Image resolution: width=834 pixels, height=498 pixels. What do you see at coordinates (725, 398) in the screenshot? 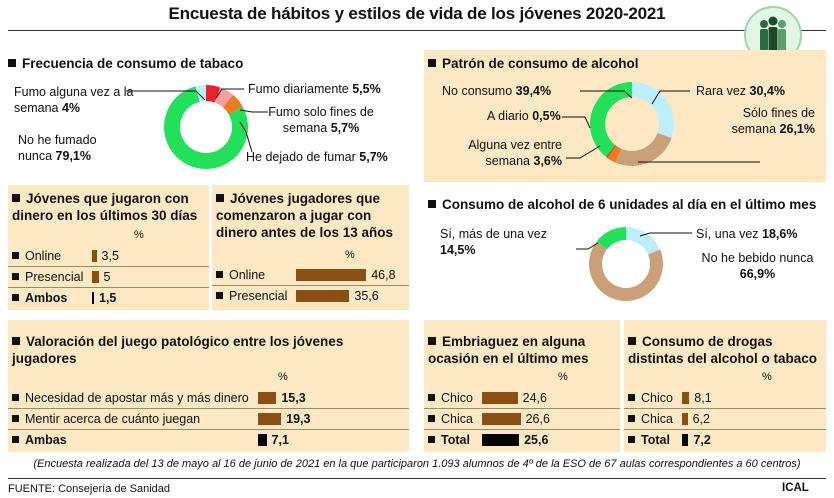
I see `bar-row: Chico 8,1` at bounding box center [725, 398].